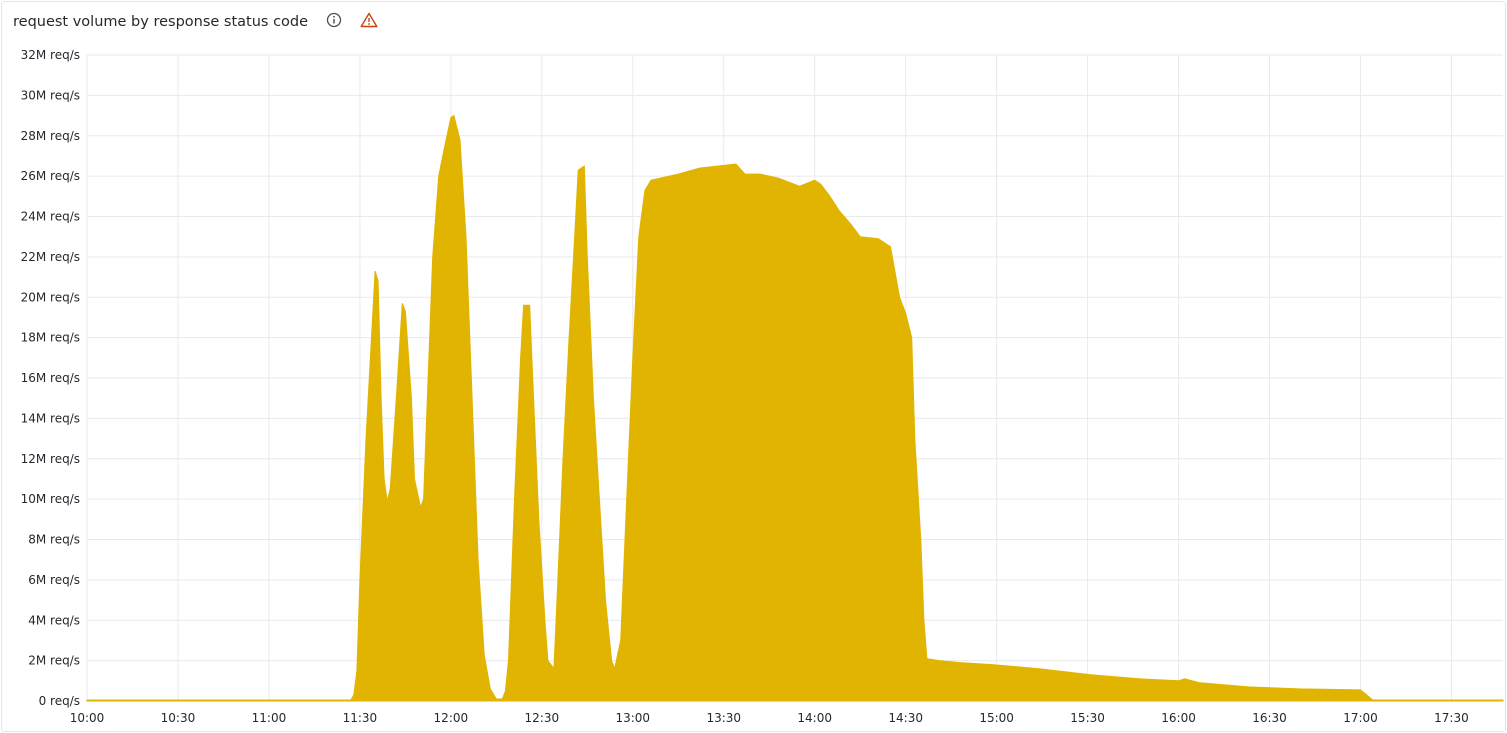  Describe the element at coordinates (50, 459) in the screenshot. I see `y-tick-label: 12M req/s` at that location.